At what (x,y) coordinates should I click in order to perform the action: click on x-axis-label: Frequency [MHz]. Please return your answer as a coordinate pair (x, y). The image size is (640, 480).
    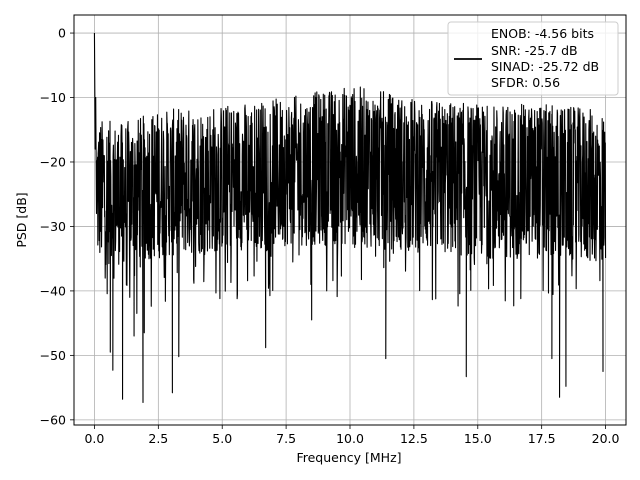
    Looking at the image, I should click on (348, 457).